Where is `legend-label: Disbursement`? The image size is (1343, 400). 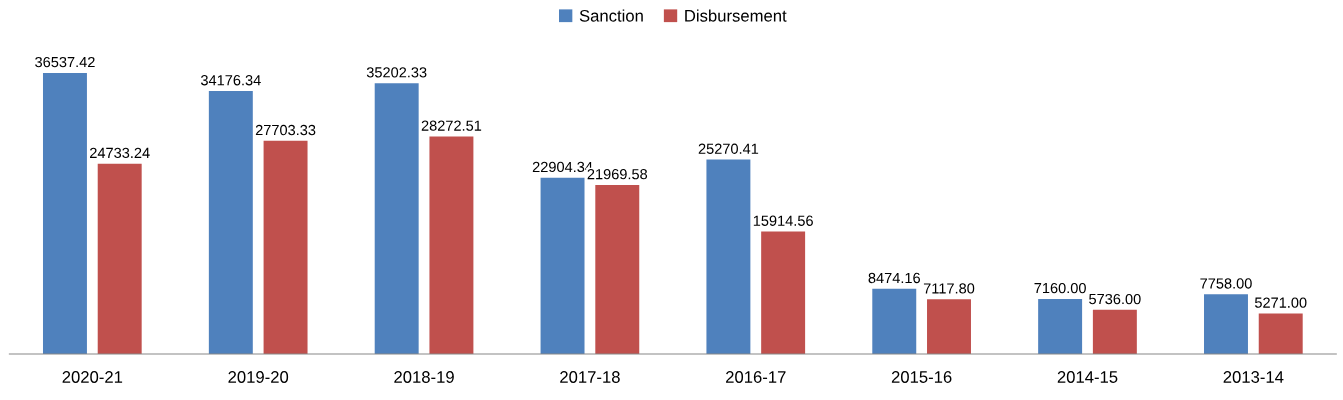
legend-label: Disbursement is located at coordinates (736, 15).